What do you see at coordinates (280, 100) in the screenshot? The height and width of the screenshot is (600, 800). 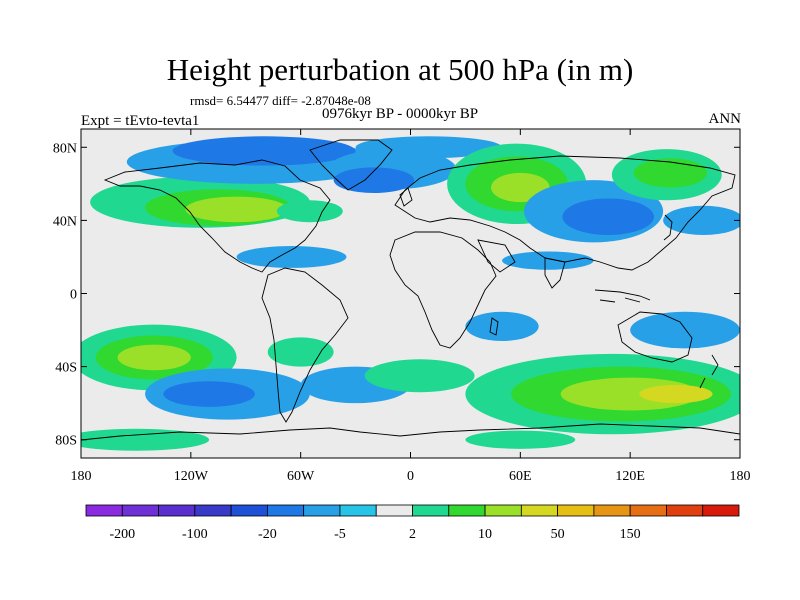 I see `stats-line: rmsd= 6.54477 diff= -2.87048e-08` at bounding box center [280, 100].